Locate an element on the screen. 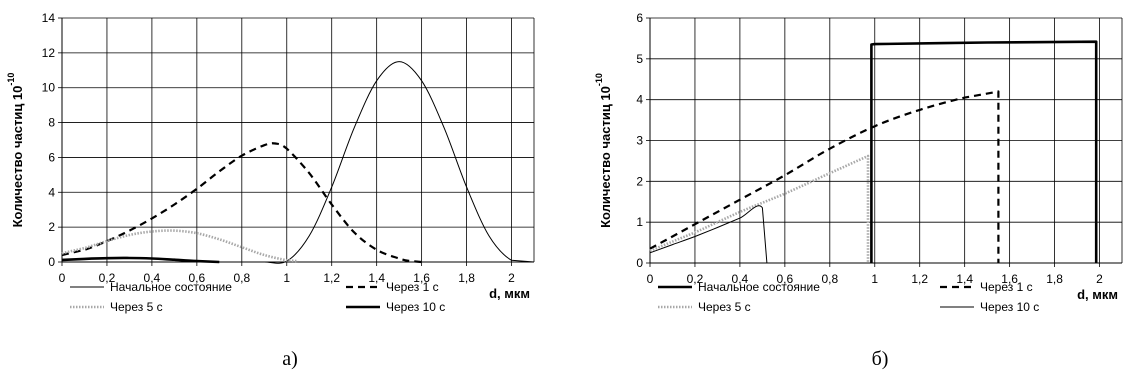 This screenshot has height=380, width=1131. panel-caption: а) is located at coordinates (290, 359).